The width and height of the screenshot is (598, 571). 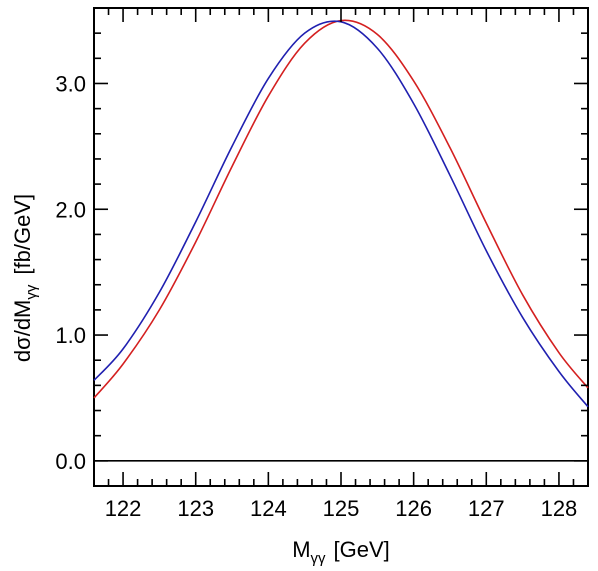 I want to click on x-tick-label: 124, so click(x=268, y=508).